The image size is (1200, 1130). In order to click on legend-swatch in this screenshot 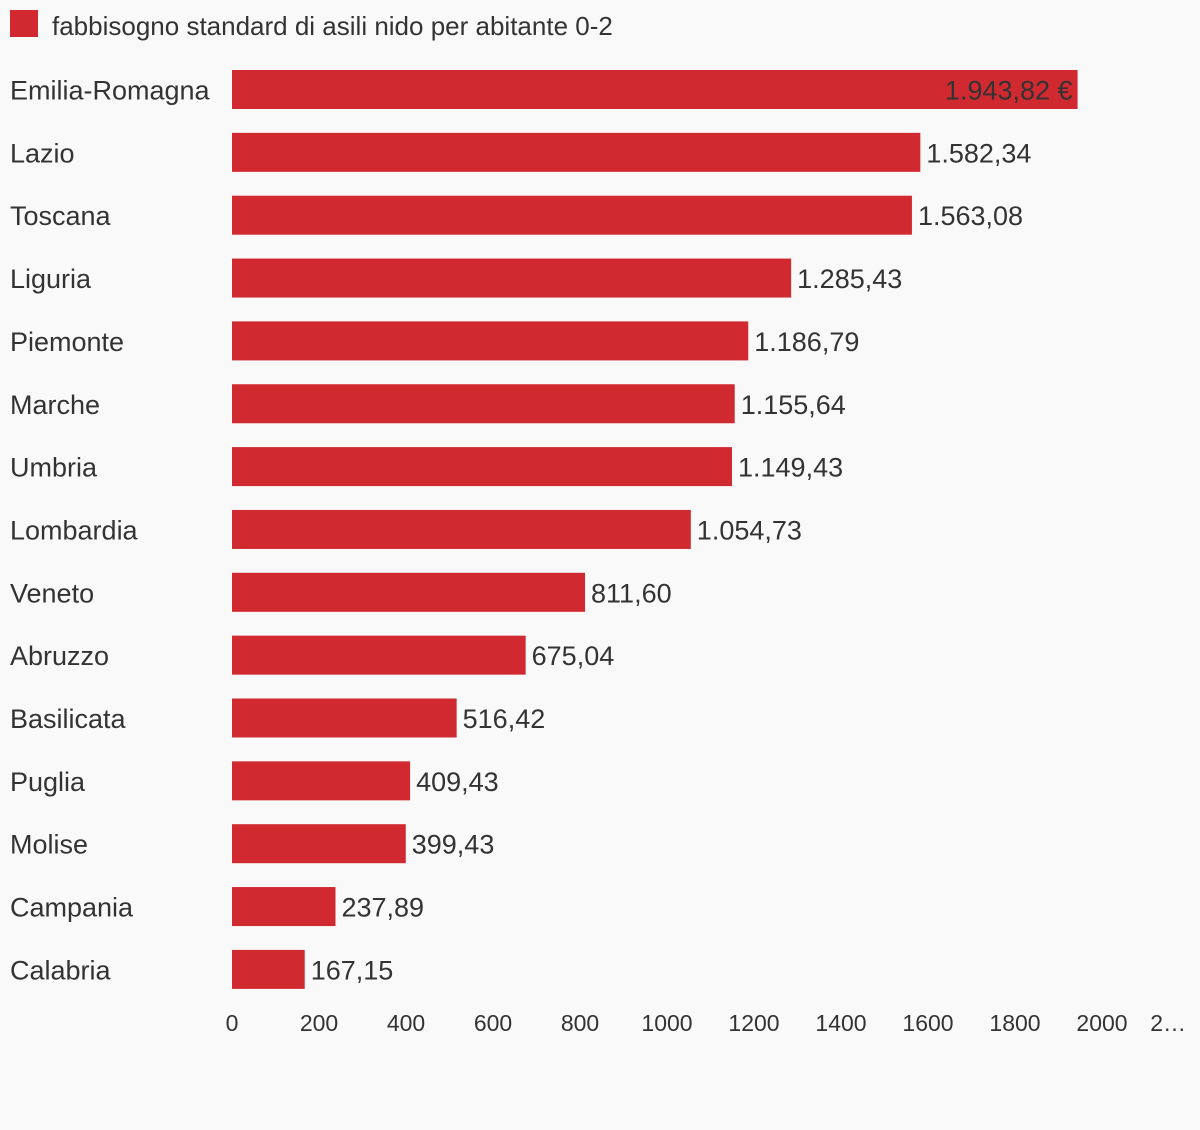, I will do `click(24, 23)`.